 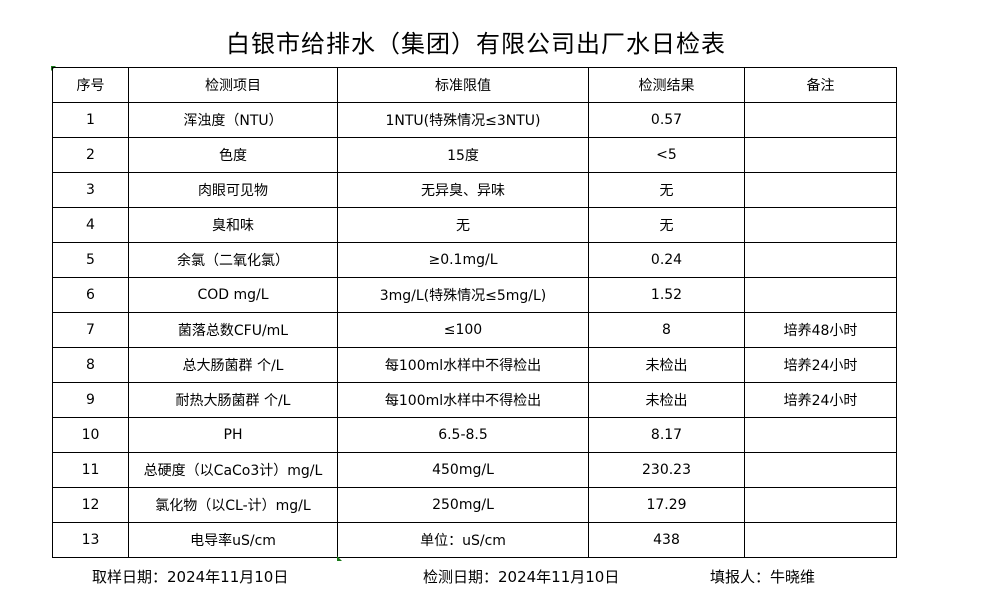 I want to click on test-item: 浑浊度（NTU）, so click(x=233, y=120).